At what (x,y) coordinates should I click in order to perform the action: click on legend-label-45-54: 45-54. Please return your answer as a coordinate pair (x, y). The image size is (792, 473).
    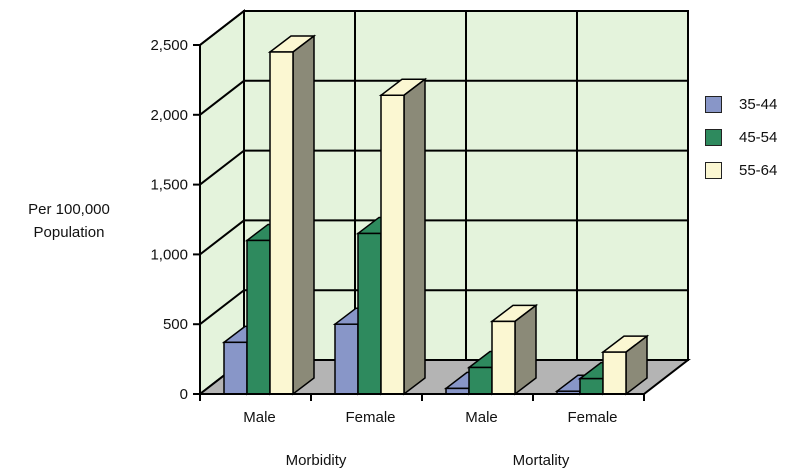
    Looking at the image, I should click on (758, 137).